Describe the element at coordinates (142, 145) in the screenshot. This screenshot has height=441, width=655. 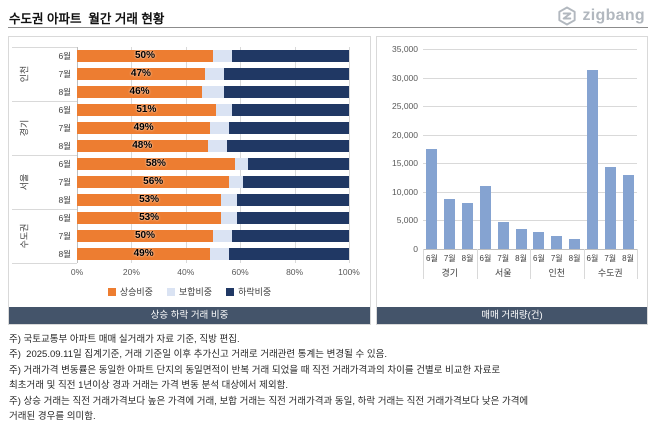
I see `bar-value-label: 48%` at that location.